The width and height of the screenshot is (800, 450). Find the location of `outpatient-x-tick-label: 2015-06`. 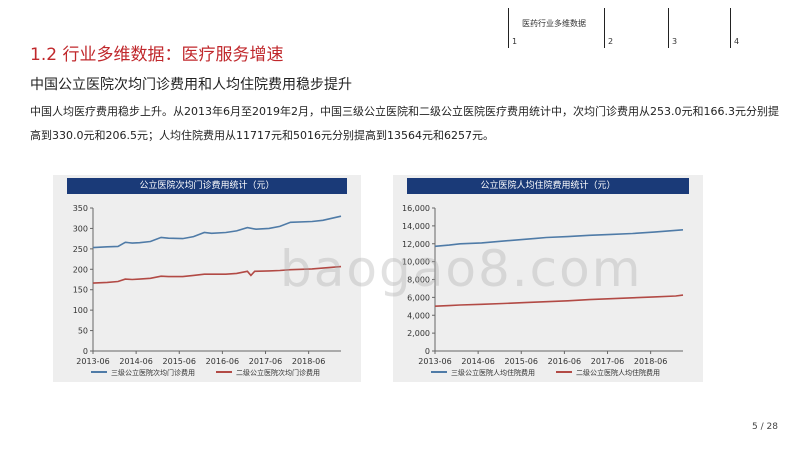

outpatient-x-tick-label: 2015-06 is located at coordinates (179, 361).